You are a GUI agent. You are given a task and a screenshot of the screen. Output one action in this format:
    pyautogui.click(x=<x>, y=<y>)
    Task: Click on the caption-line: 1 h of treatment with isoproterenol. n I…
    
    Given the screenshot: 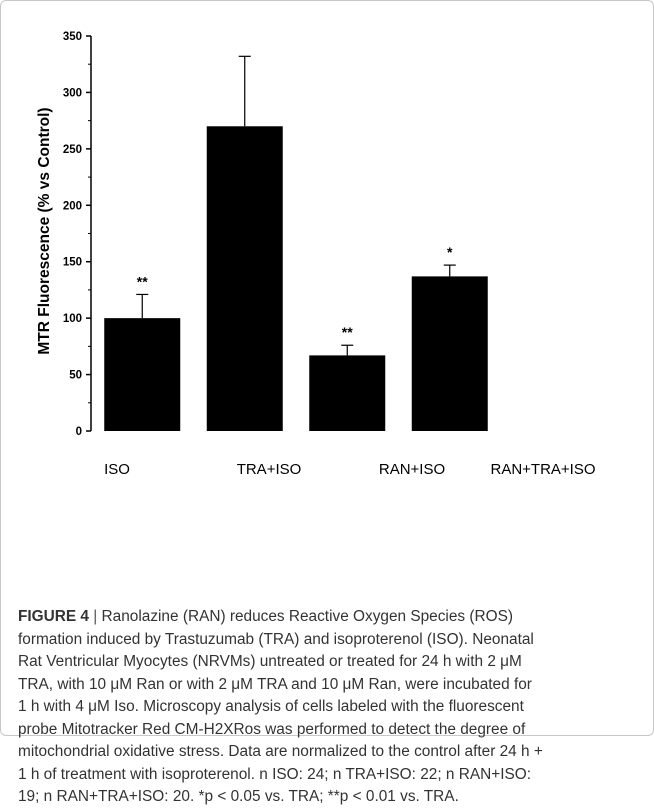 What is the action you would take?
    pyautogui.click(x=274, y=774)
    